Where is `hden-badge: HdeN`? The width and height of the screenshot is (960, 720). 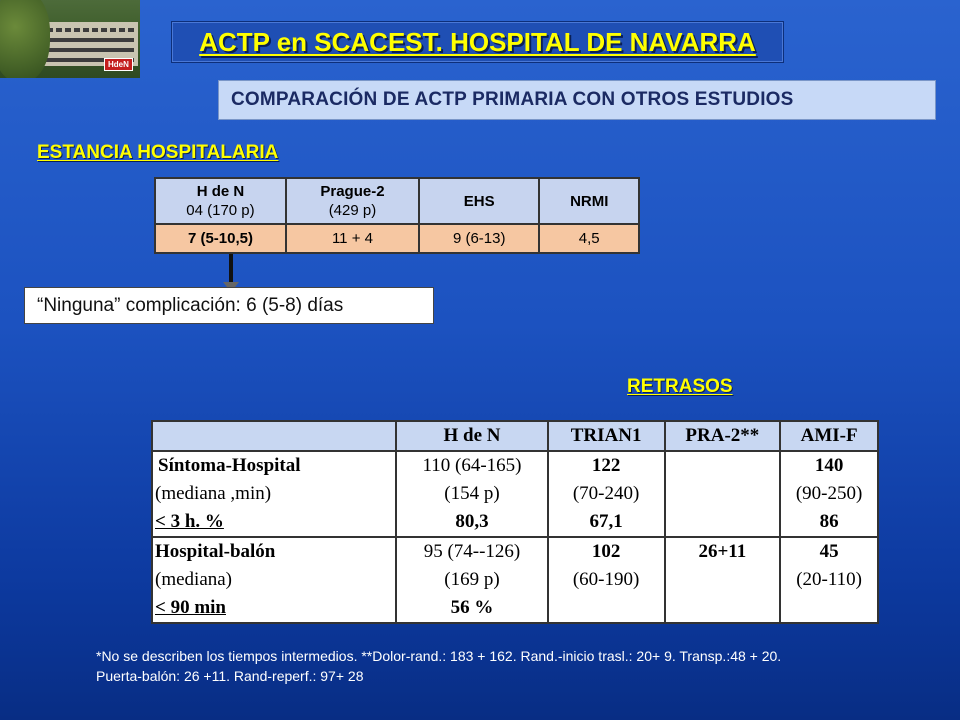
hden-badge: HdeN is located at coordinates (118, 64).